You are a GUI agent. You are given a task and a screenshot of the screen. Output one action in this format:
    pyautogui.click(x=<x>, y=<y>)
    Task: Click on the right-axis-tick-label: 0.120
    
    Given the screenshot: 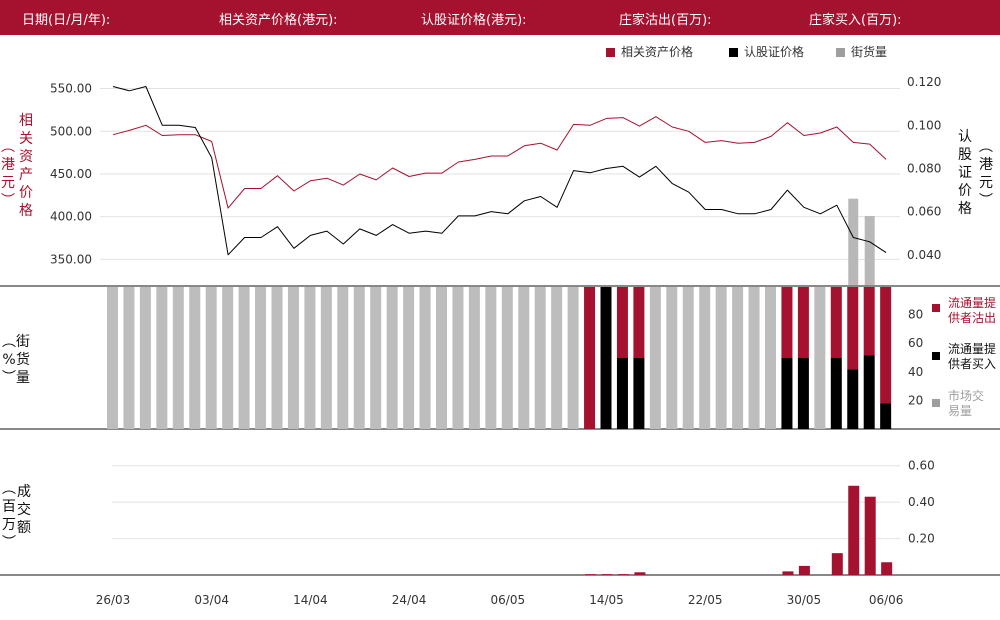 What is the action you would take?
    pyautogui.click(x=924, y=82)
    